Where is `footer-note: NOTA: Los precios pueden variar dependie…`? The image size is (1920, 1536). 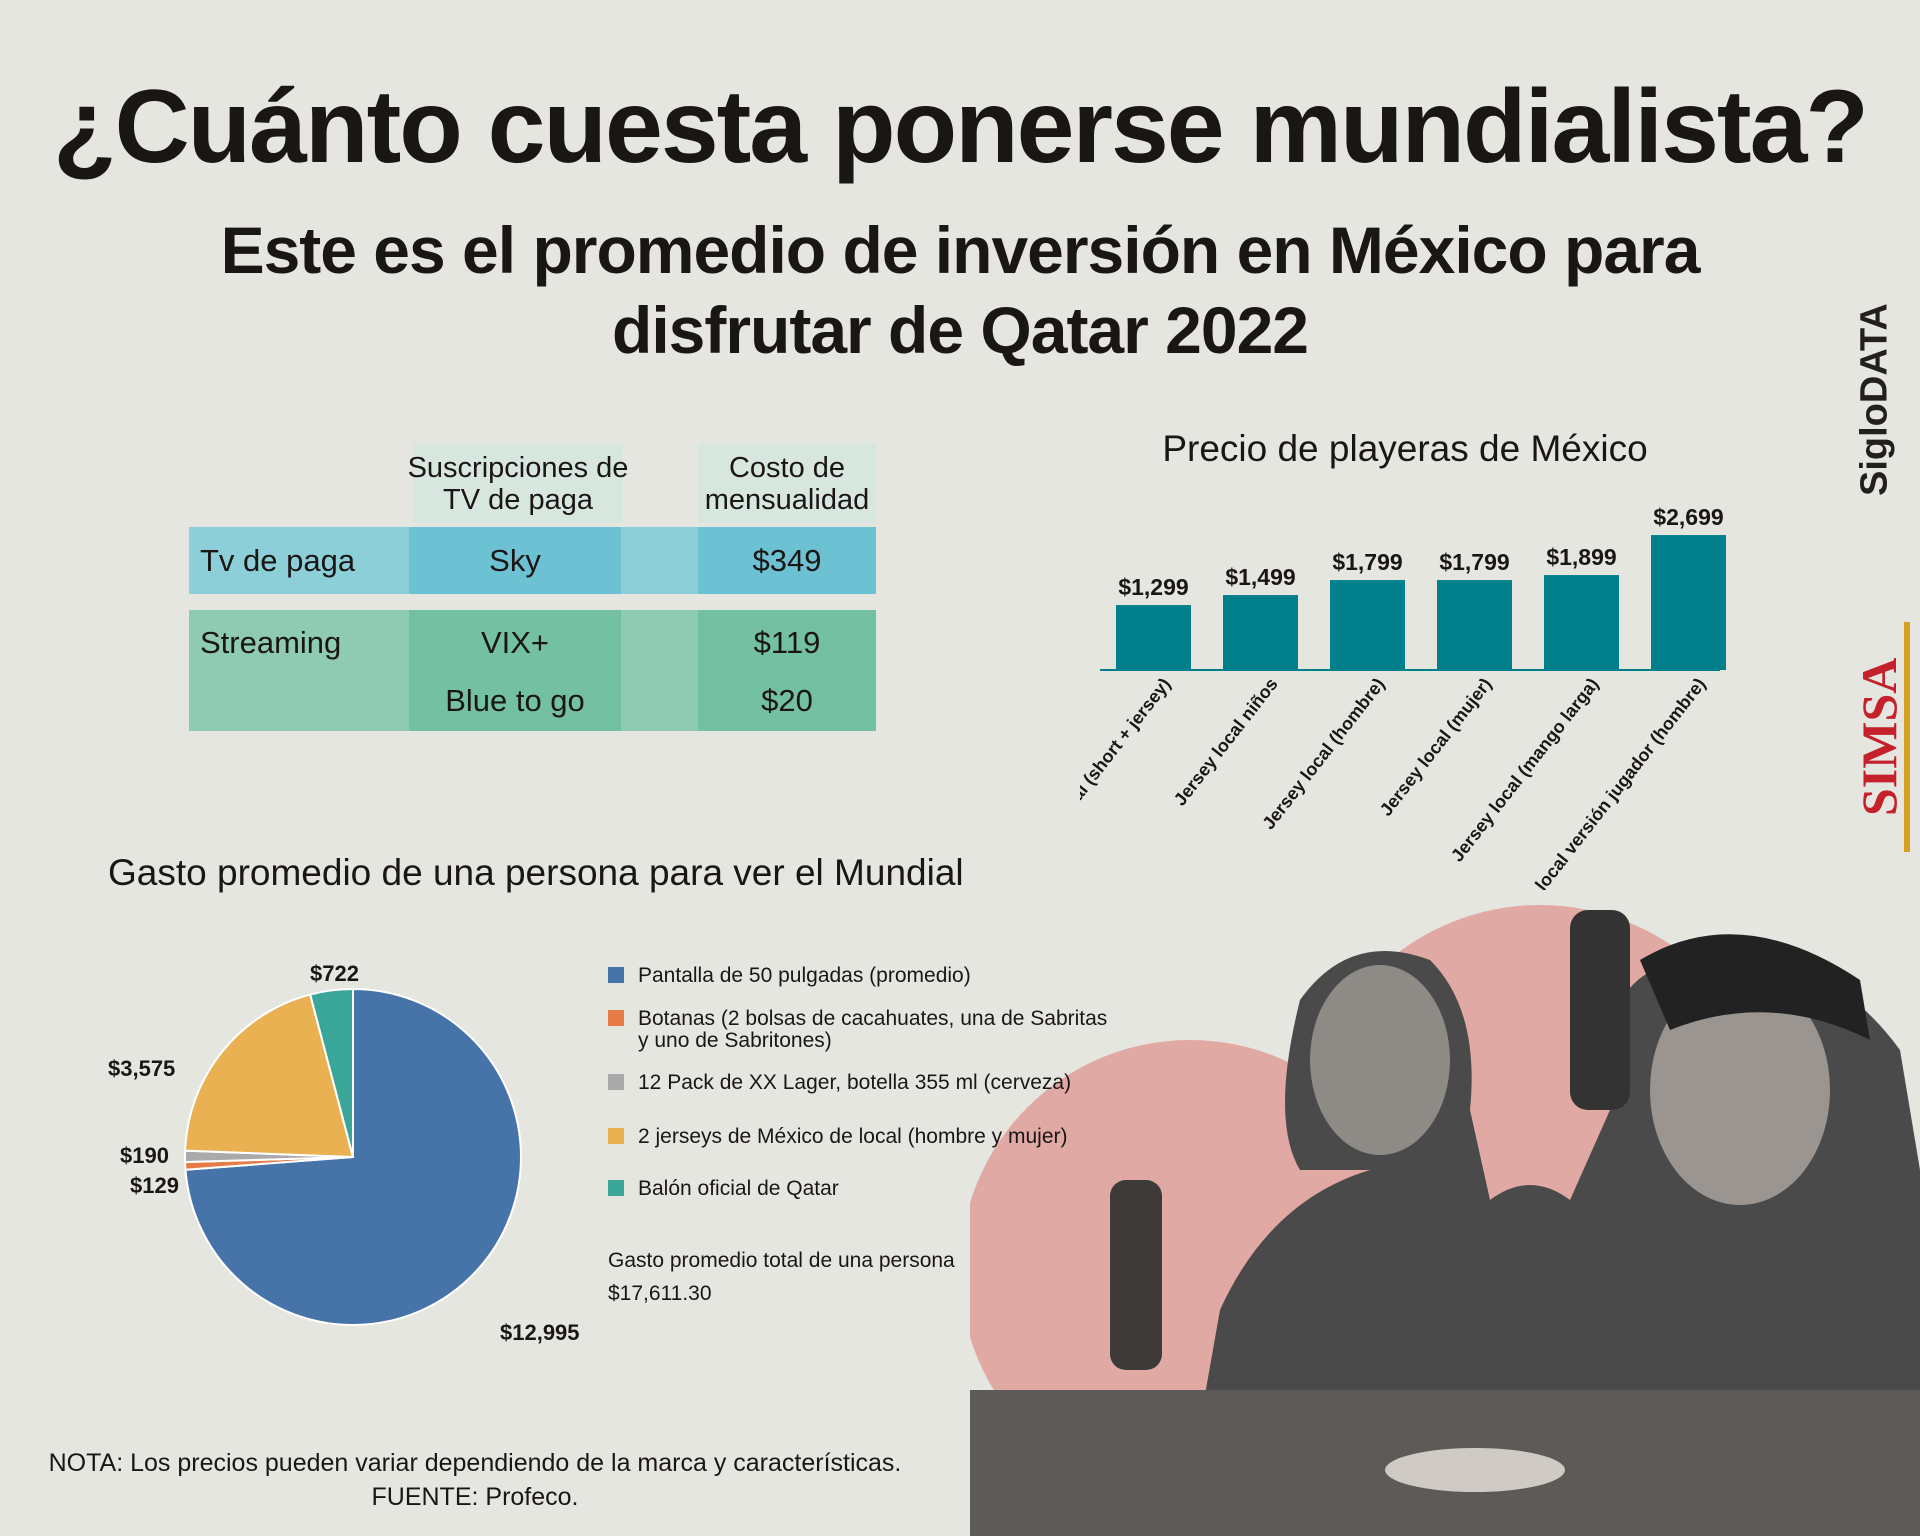 footer-note: NOTA: Los precios pueden variar dependie… is located at coordinates (475, 1480).